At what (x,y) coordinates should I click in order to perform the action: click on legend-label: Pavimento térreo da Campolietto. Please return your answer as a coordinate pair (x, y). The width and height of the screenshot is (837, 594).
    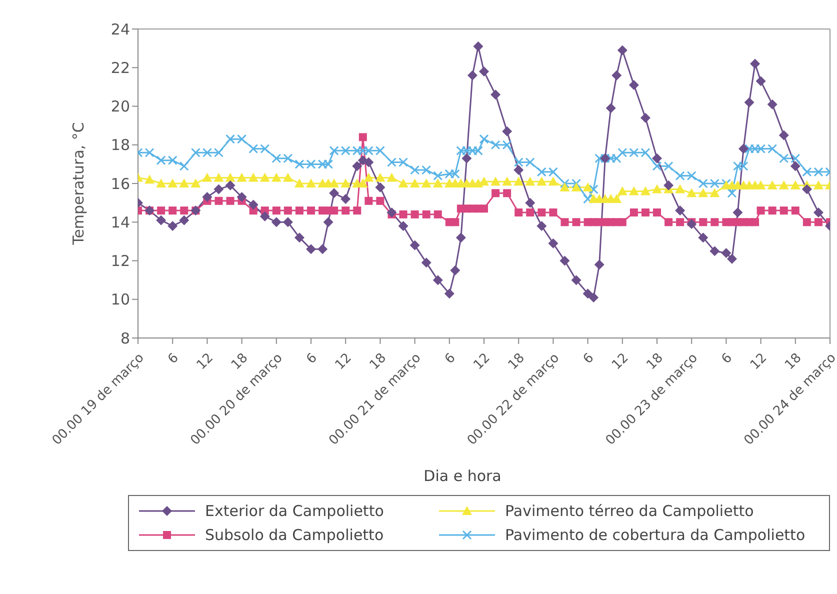
    Looking at the image, I should click on (629, 511).